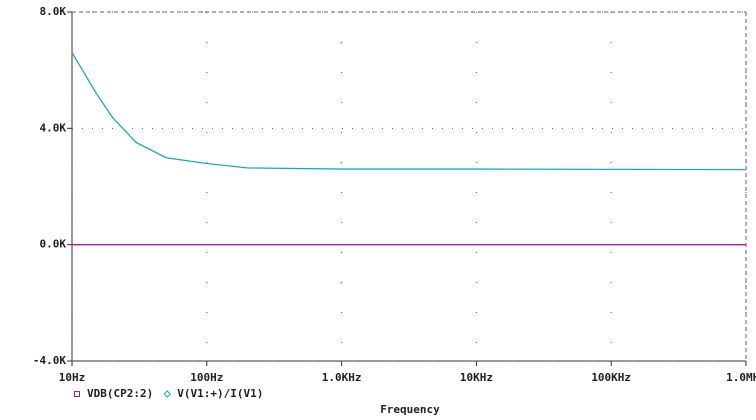 The width and height of the screenshot is (756, 420). Describe the element at coordinates (410, 409) in the screenshot. I see `x-axis-label: Frequency` at that location.